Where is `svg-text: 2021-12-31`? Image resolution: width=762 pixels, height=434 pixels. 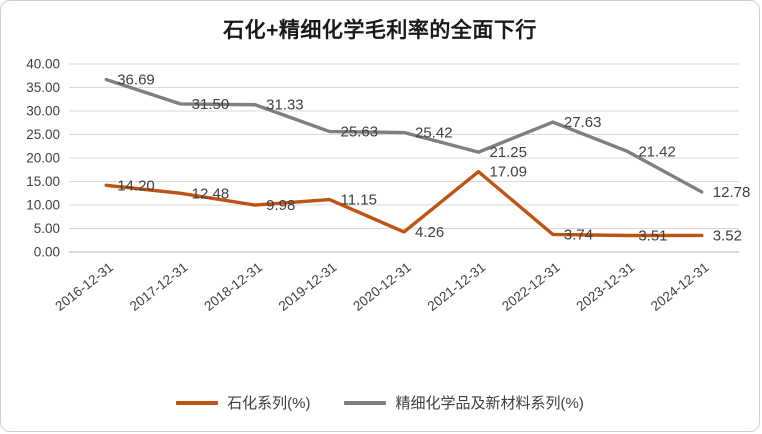 svg-text: 2021-12-31 is located at coordinates (457, 287).